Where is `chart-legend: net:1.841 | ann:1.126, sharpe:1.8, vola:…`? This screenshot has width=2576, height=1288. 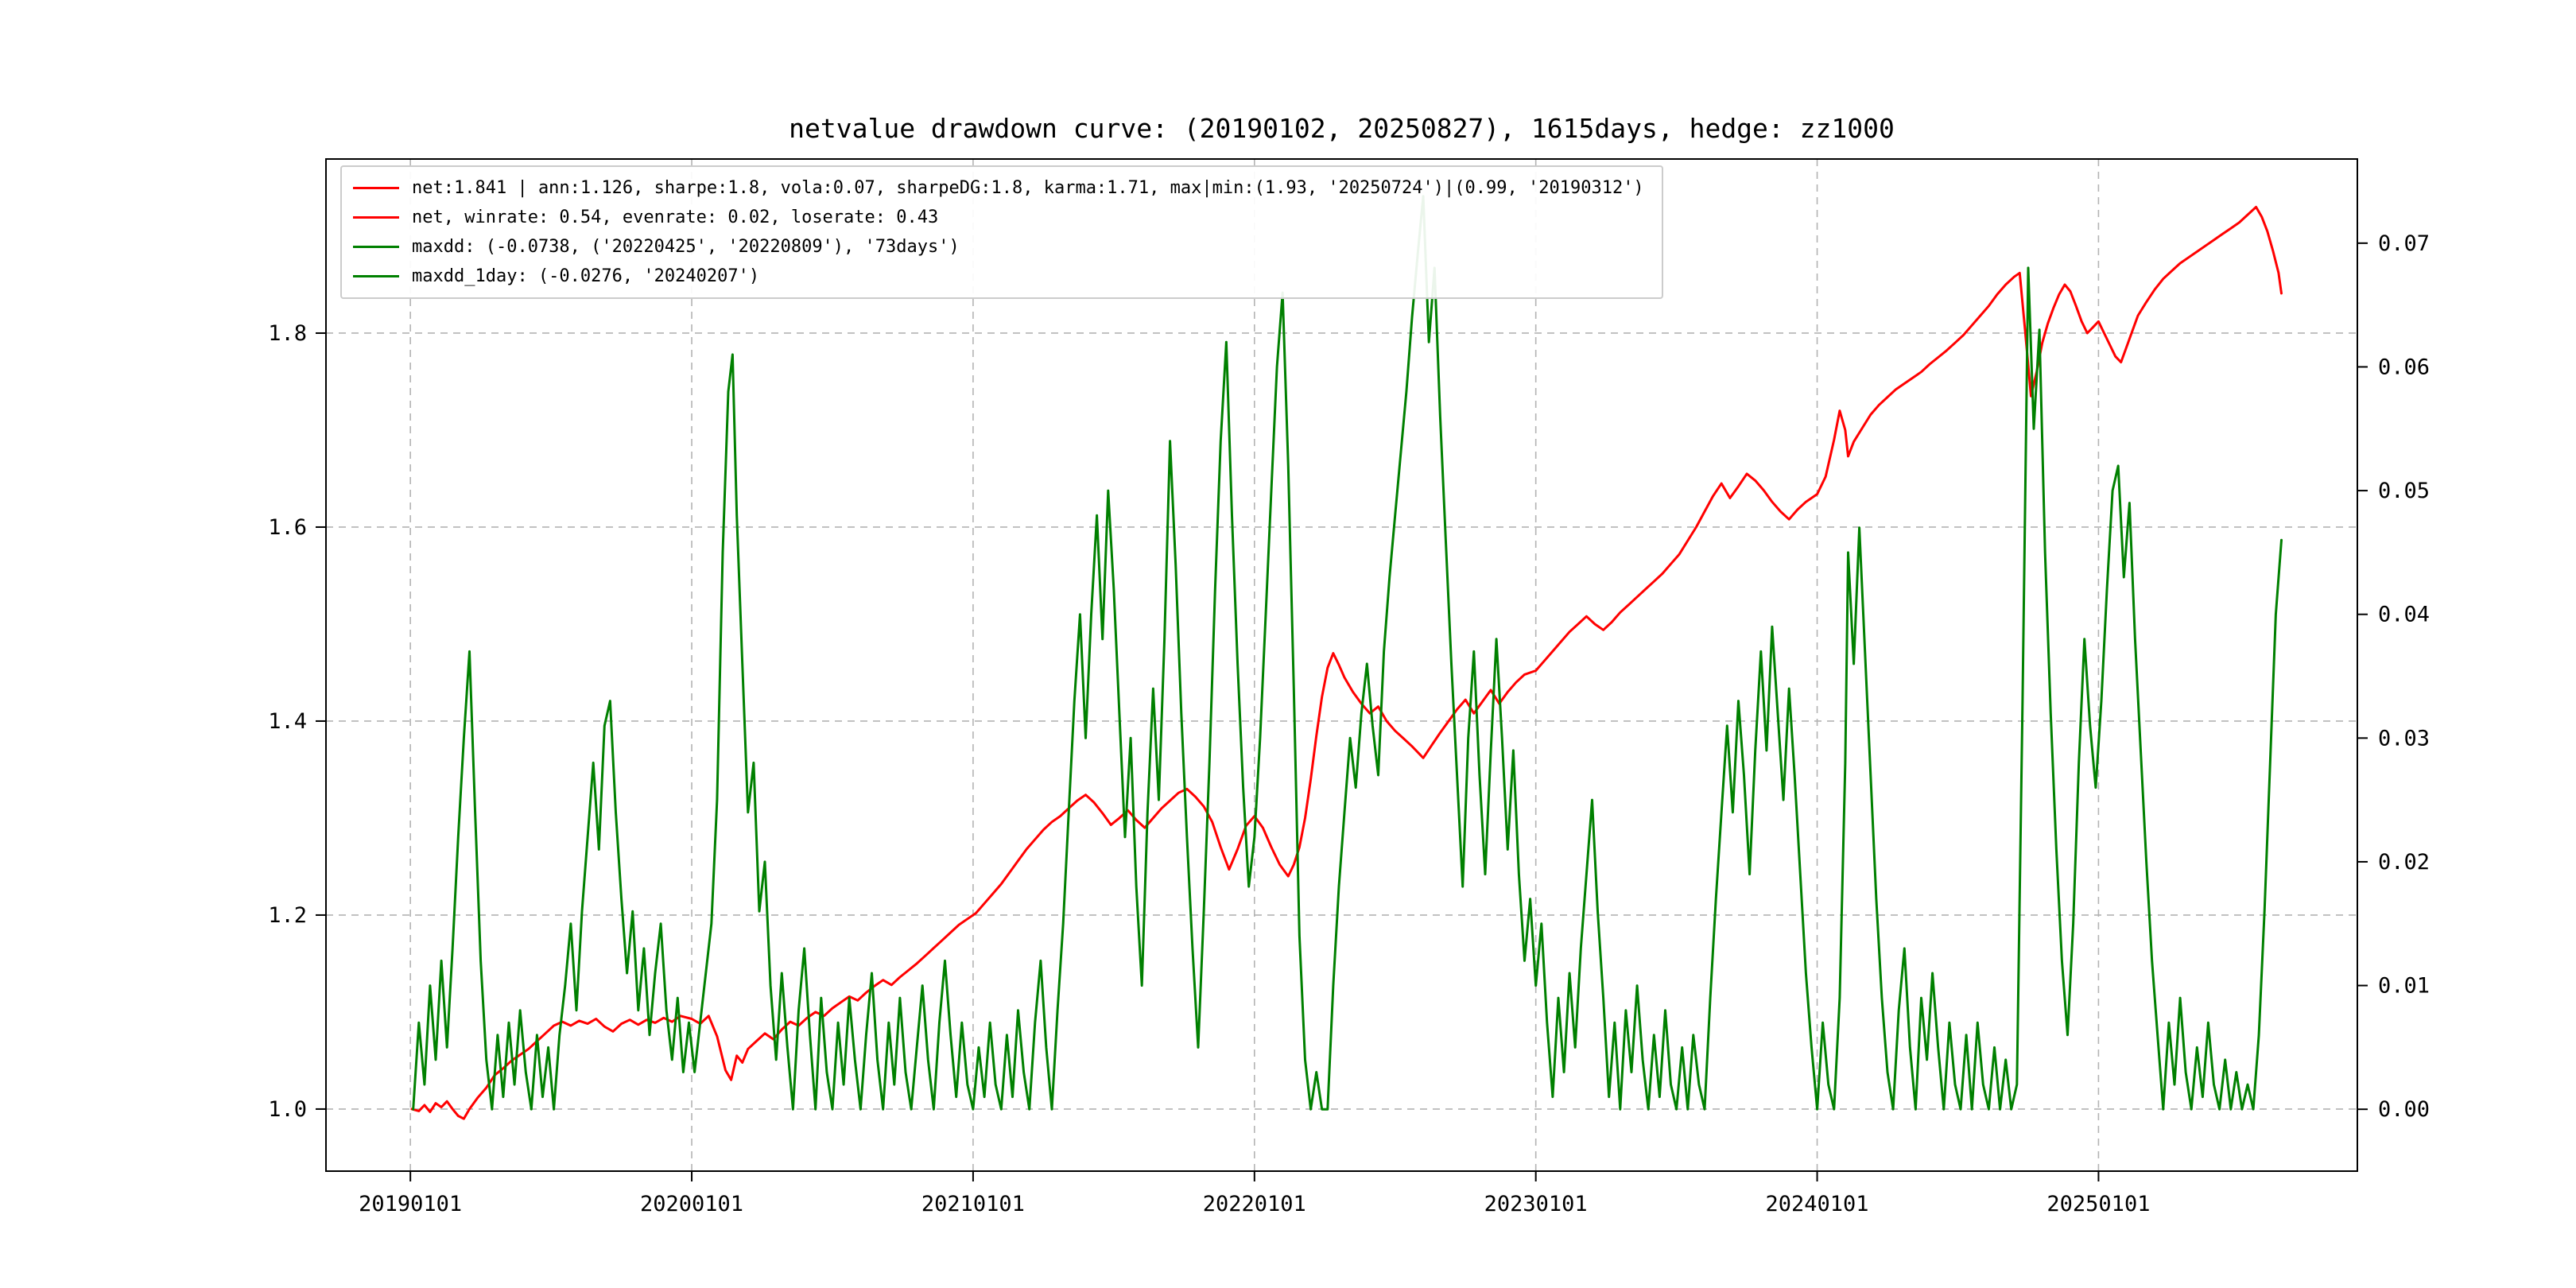
chart-legend: net:1.841 | ann:1.126, sharpe:1.8, vola:… is located at coordinates (1002, 232).